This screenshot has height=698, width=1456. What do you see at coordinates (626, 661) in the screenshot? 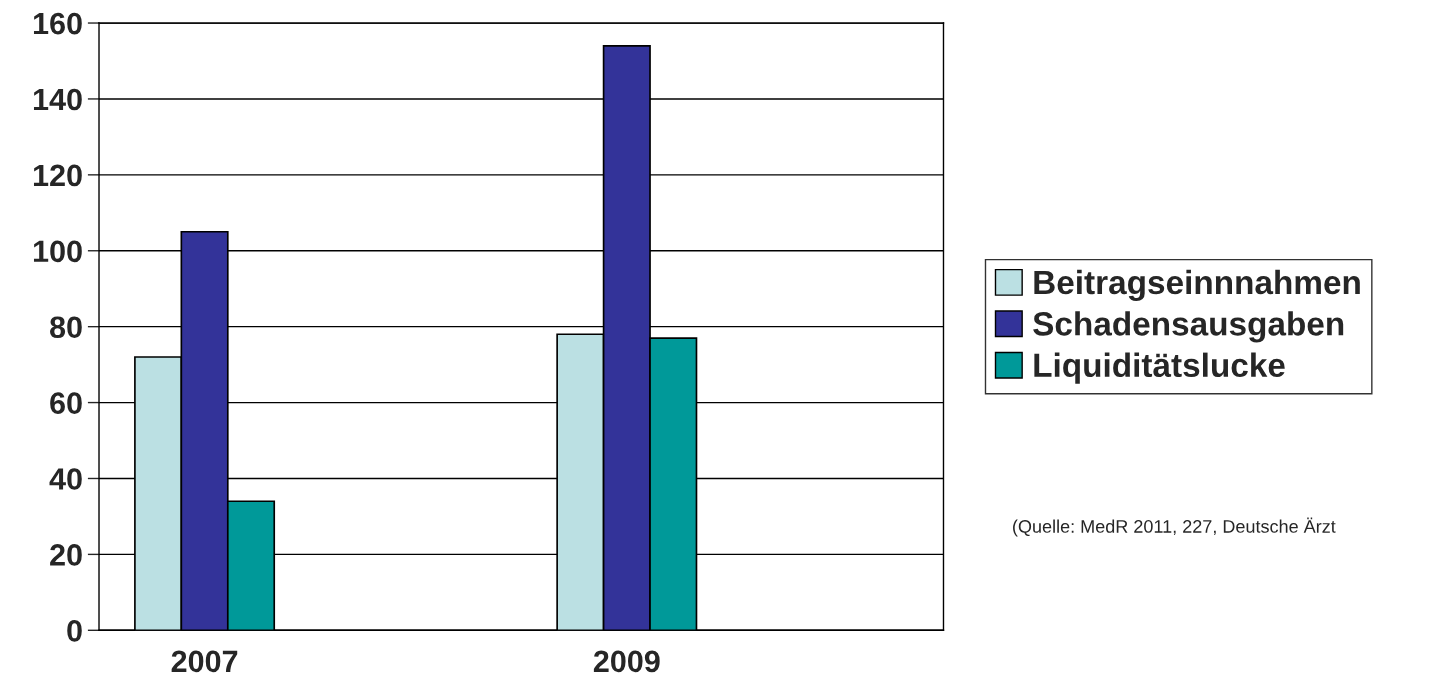
I see `x-tick-label: 2009` at bounding box center [626, 661].